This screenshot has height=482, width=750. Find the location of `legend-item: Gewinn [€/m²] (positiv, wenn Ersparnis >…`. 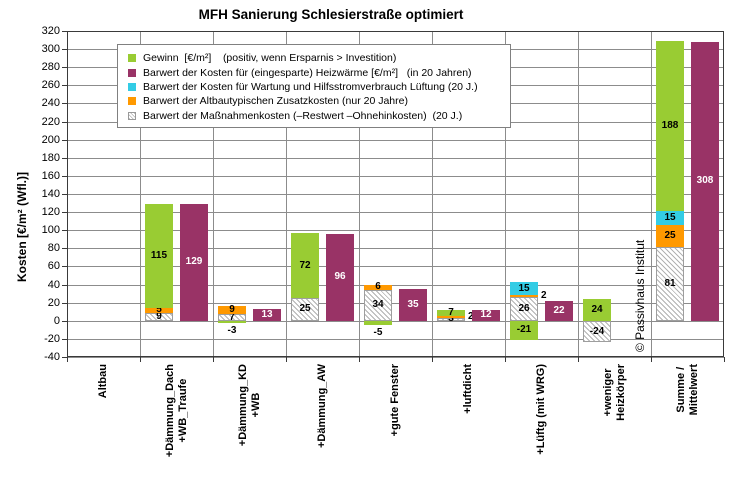

legend-item: Gewinn [€/m²] (positiv, wenn Ersparnis >… is located at coordinates (319, 58).